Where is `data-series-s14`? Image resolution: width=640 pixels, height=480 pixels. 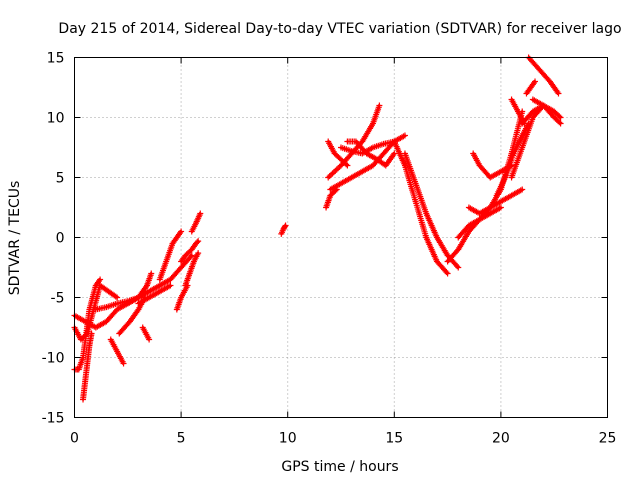
data-series-s14 is located at coordinates (190, 251).